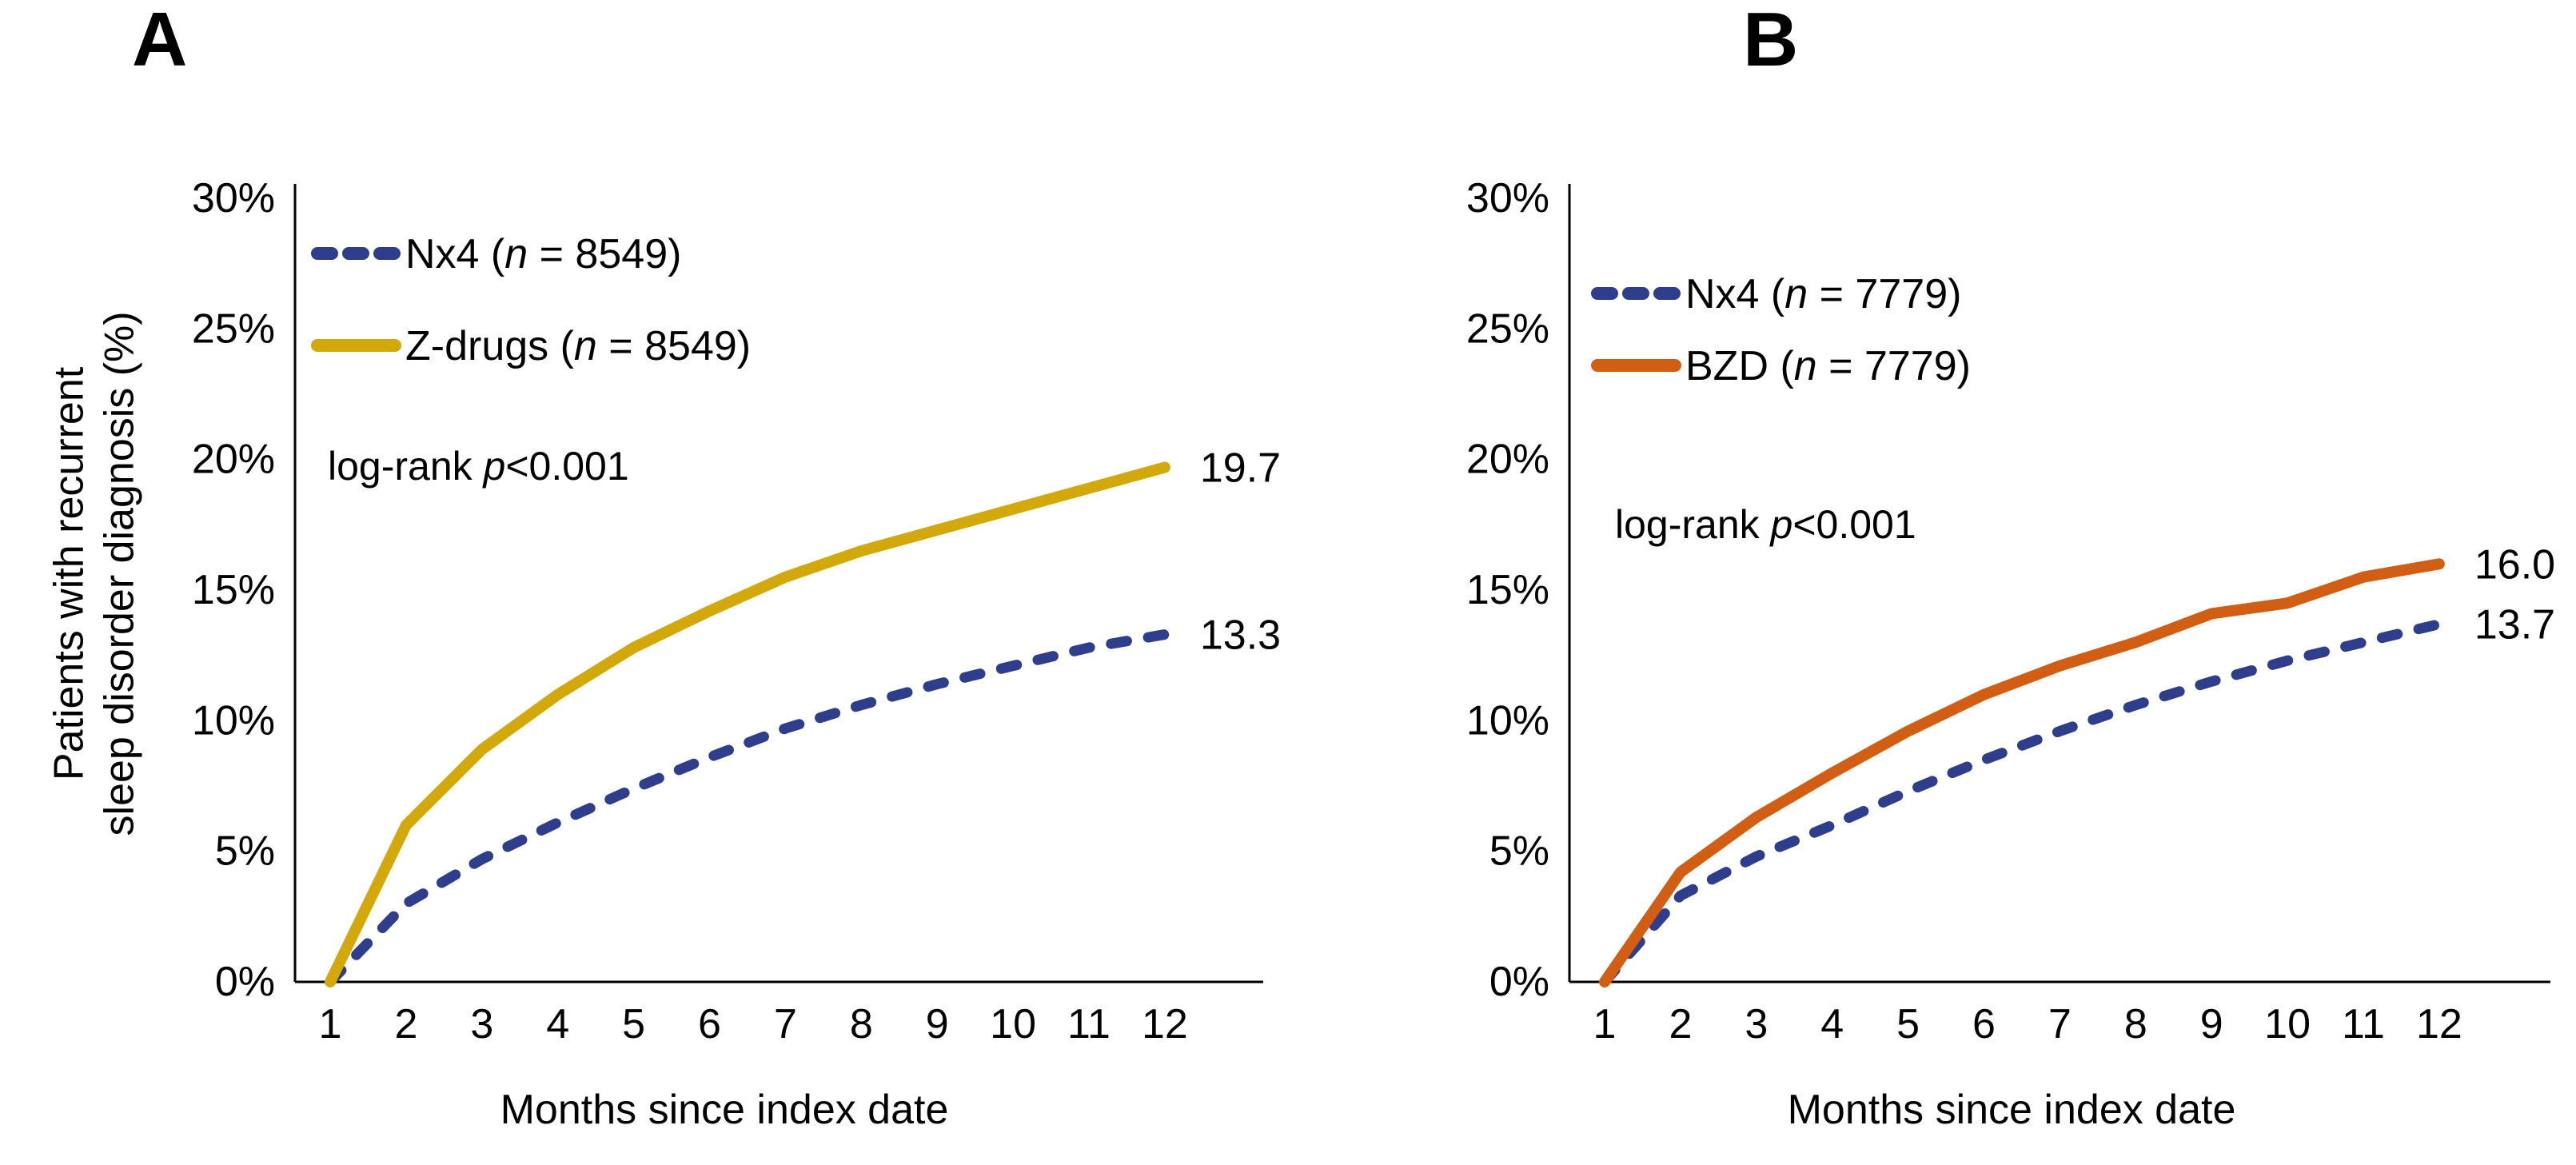  I want to click on series-line-bzd, so click(2022, 772).